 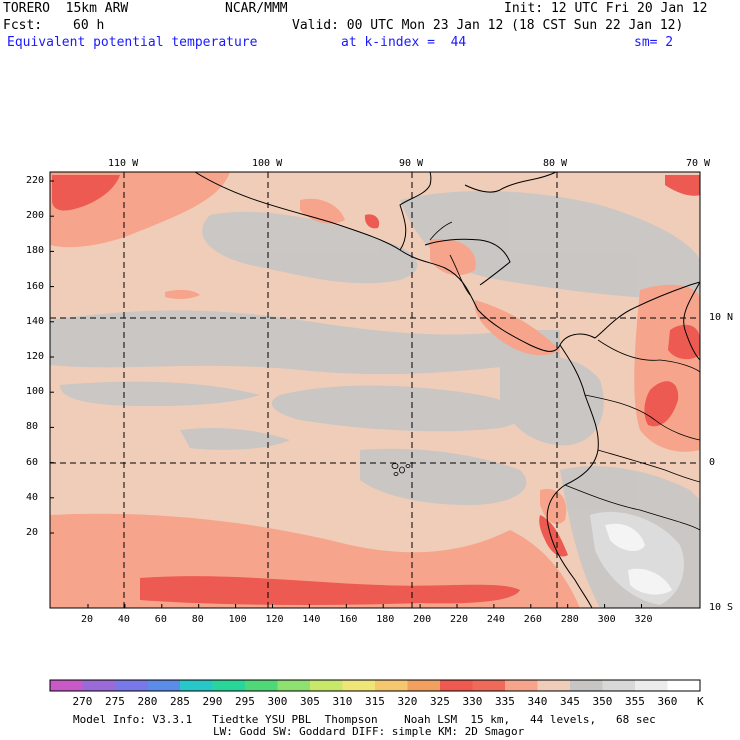 I want to click on center-name: NCAR/MMM, so click(x=256, y=8).